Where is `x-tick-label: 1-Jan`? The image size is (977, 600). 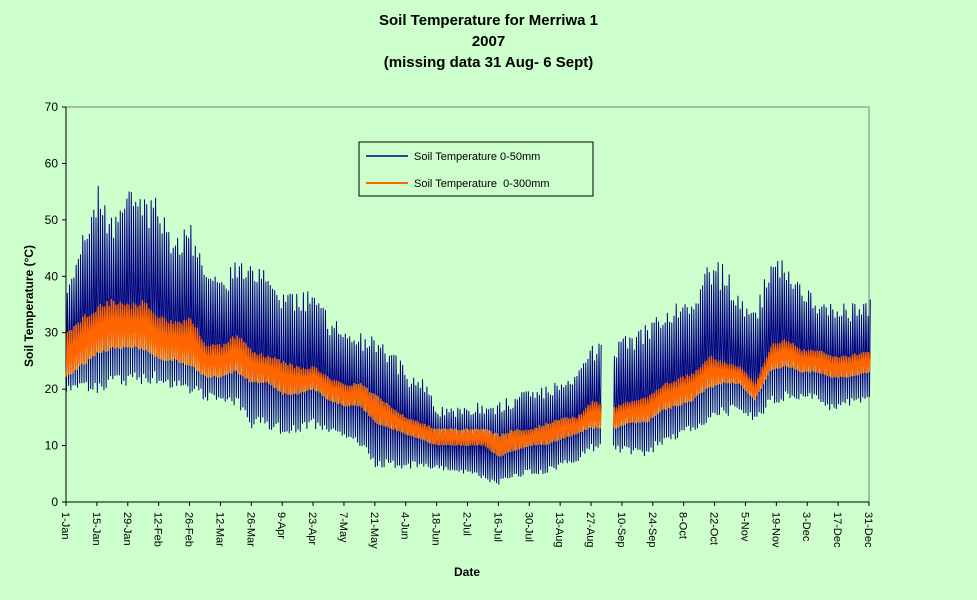
x-tick-label: 1-Jan is located at coordinates (65, 526).